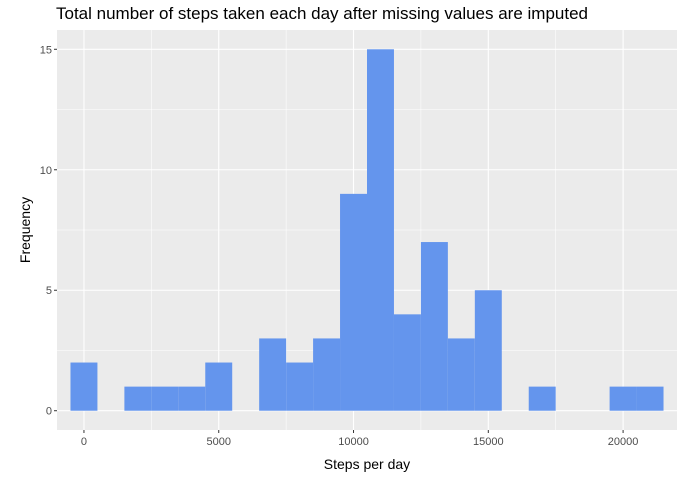  I want to click on x-tick-label: 10000, so click(353, 442).